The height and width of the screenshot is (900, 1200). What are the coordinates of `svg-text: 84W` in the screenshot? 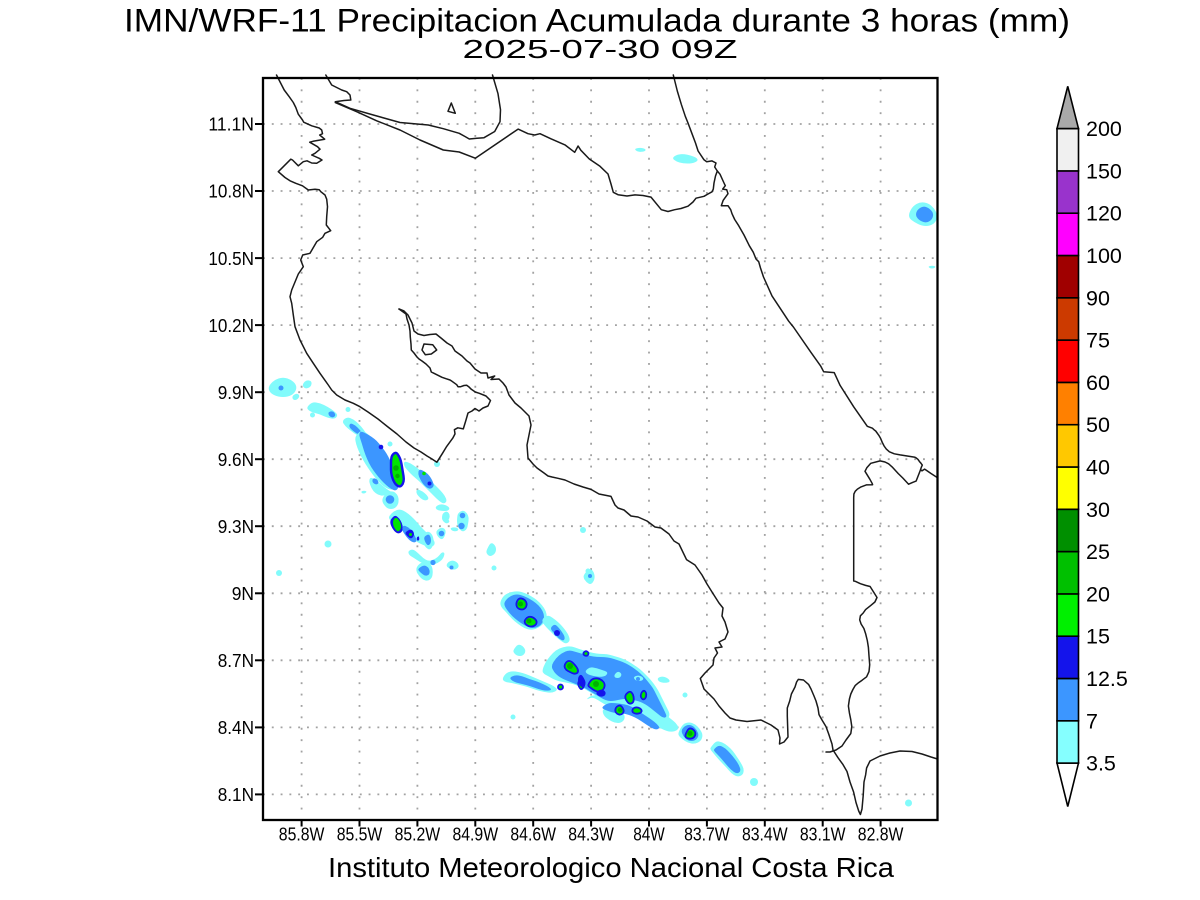 It's located at (649, 834).